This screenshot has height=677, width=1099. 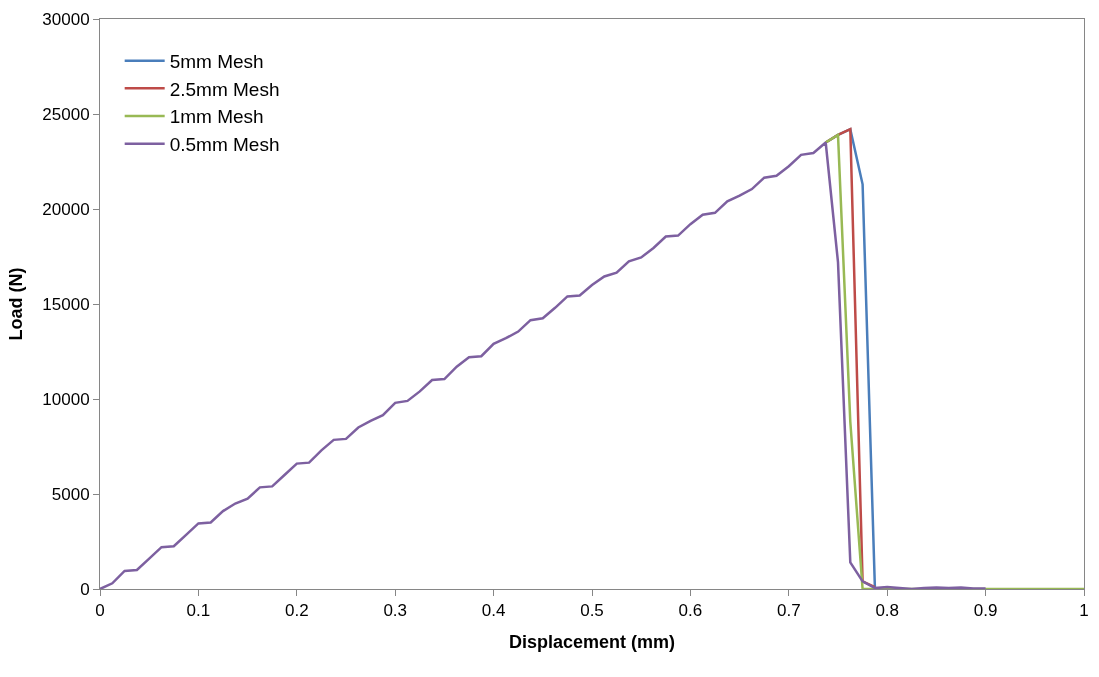 I want to click on x-tick-label: 0.4, so click(x=493, y=611).